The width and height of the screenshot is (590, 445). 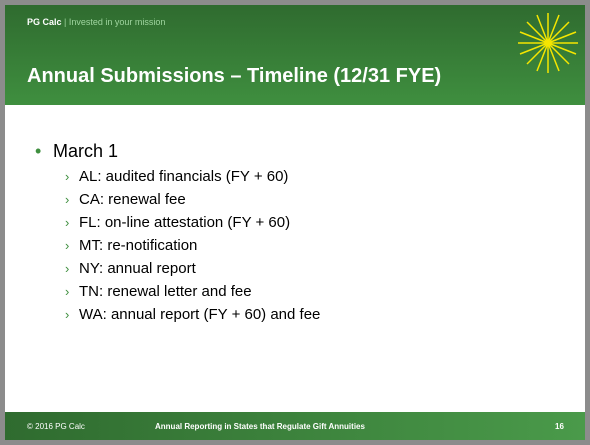 I want to click on sub-bullet: AL: audited financials (FY + 60), so click(x=192, y=176).